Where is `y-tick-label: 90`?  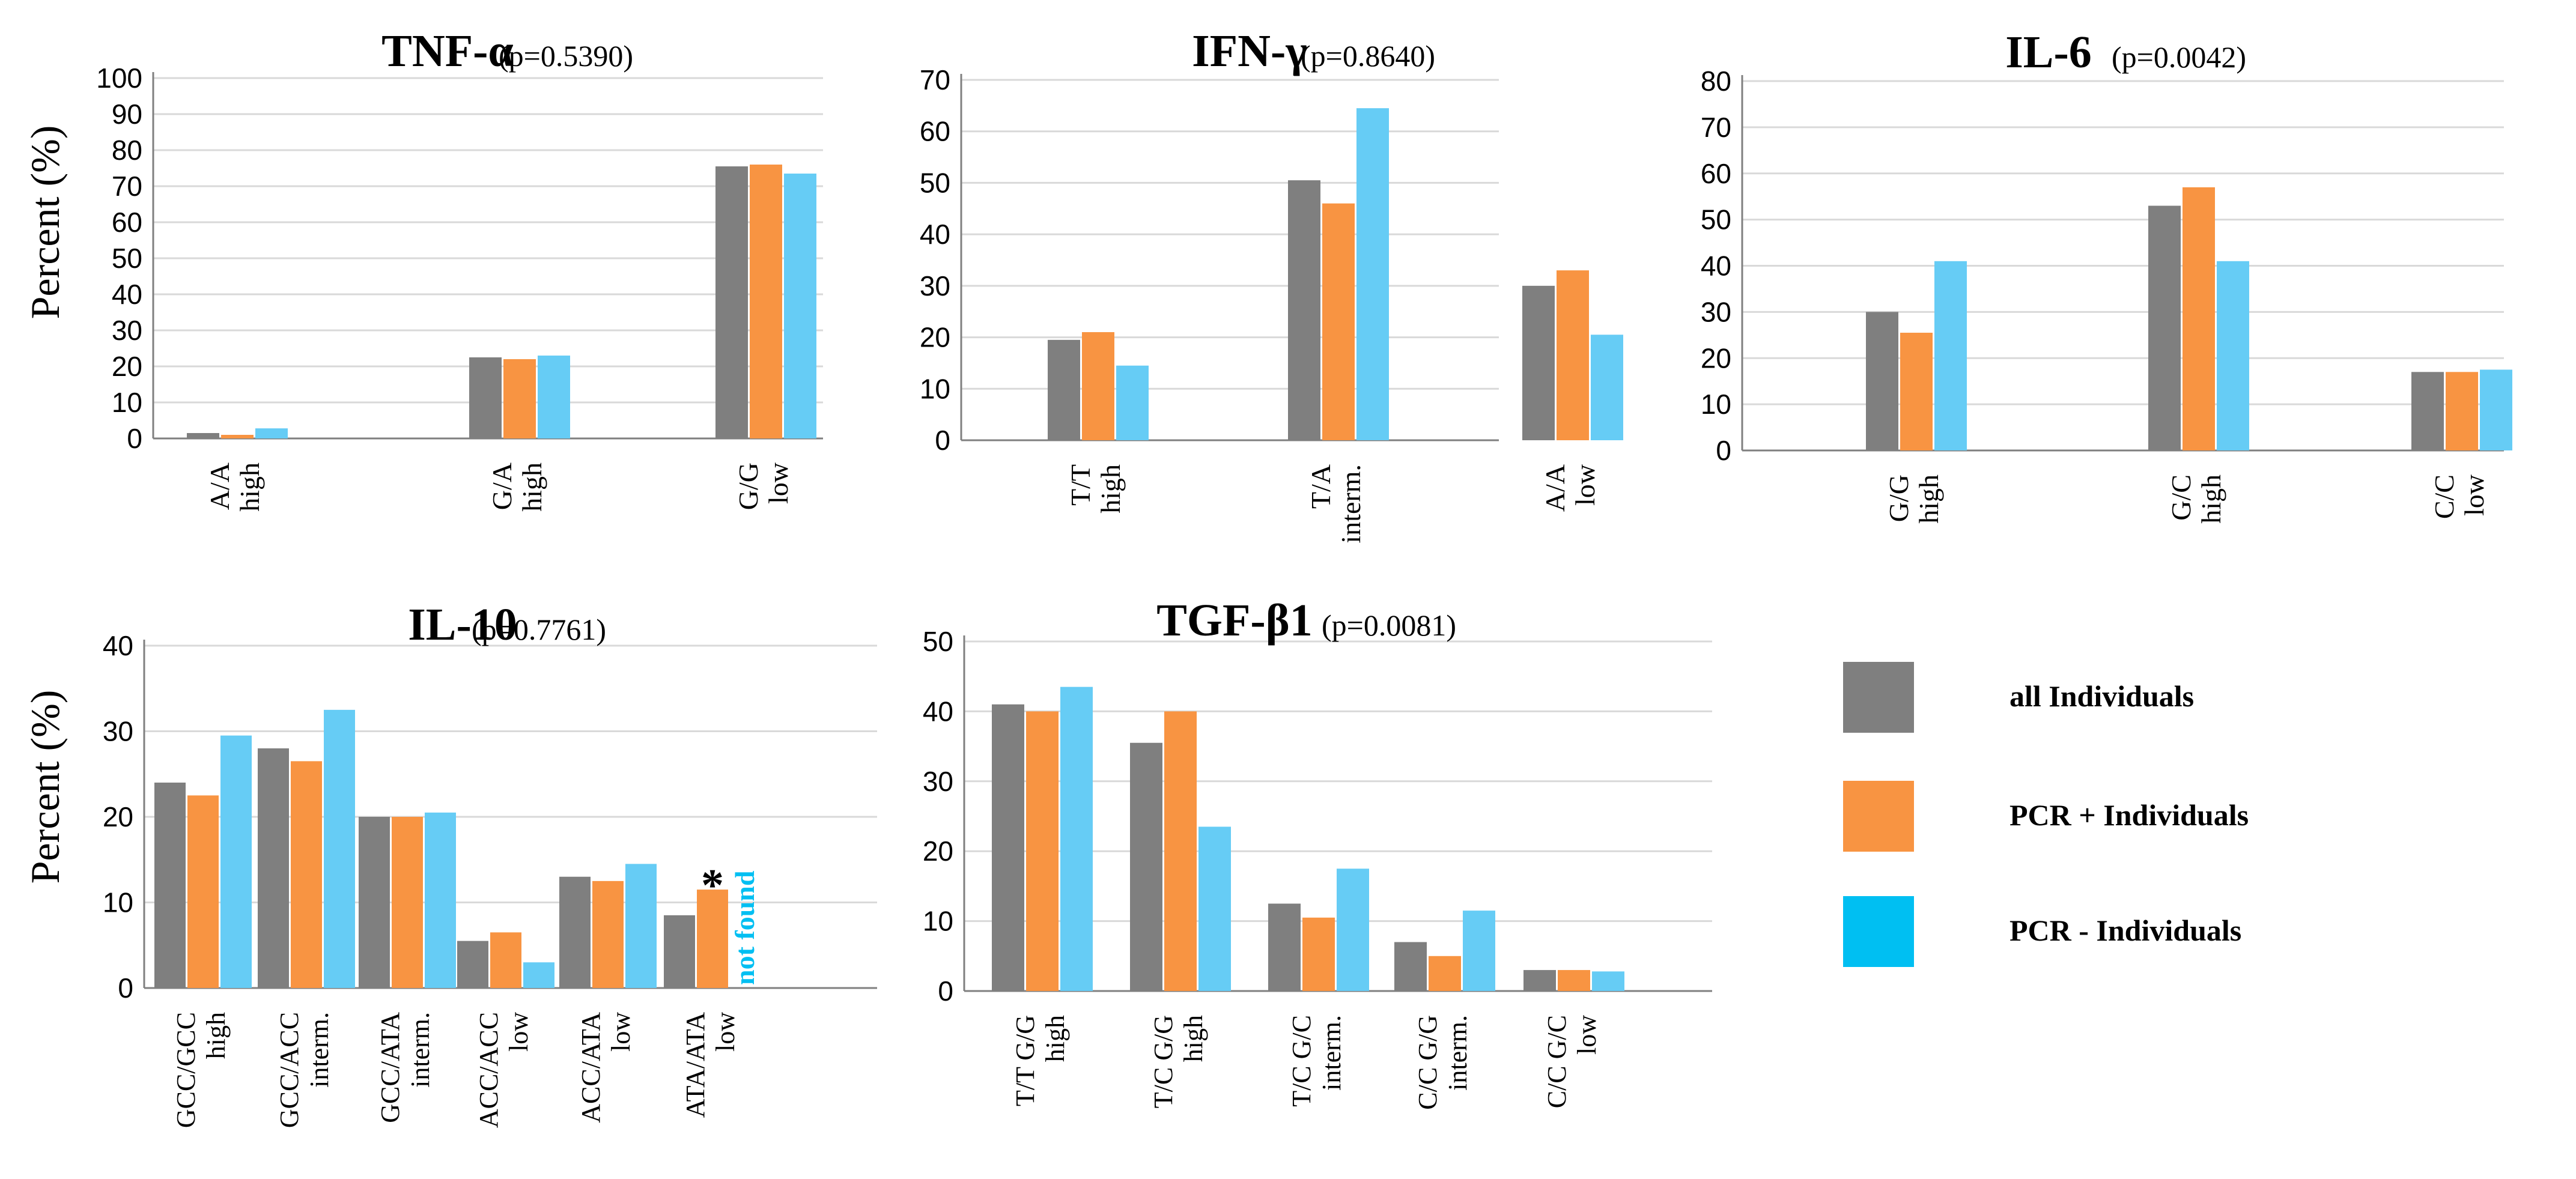
y-tick-label: 90 is located at coordinates (127, 114).